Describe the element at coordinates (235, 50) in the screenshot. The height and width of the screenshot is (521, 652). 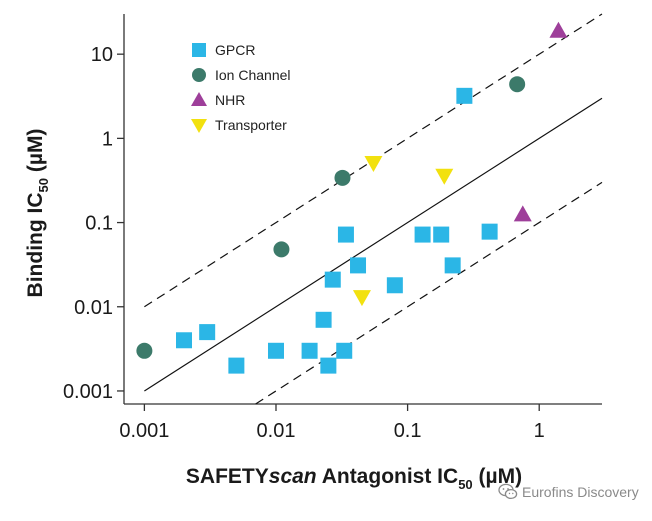
I see `legend-label-gpcr: GPCR` at that location.